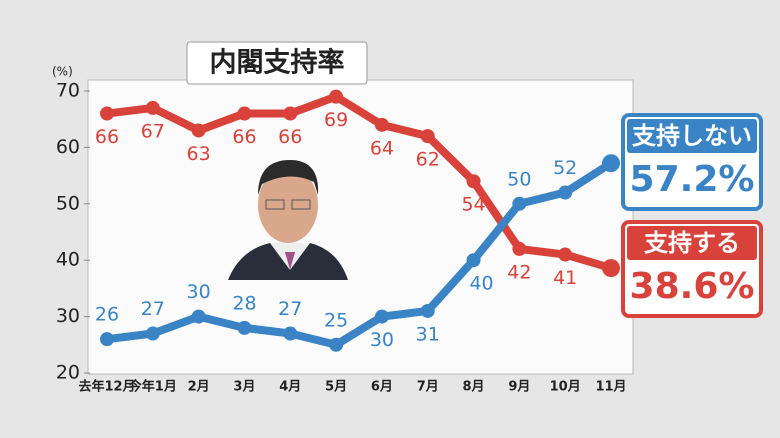 The image size is (780, 438). What do you see at coordinates (519, 179) in the screenshot?
I see `data-label: 50` at bounding box center [519, 179].